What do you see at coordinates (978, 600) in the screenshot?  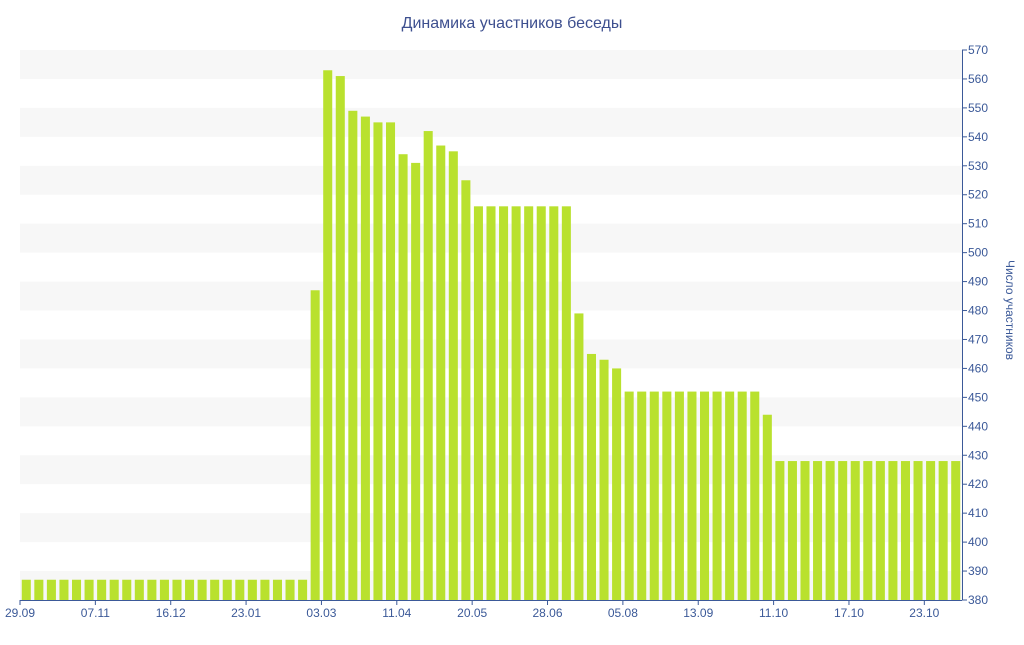 I see `y-tick-label: 380` at bounding box center [978, 600].